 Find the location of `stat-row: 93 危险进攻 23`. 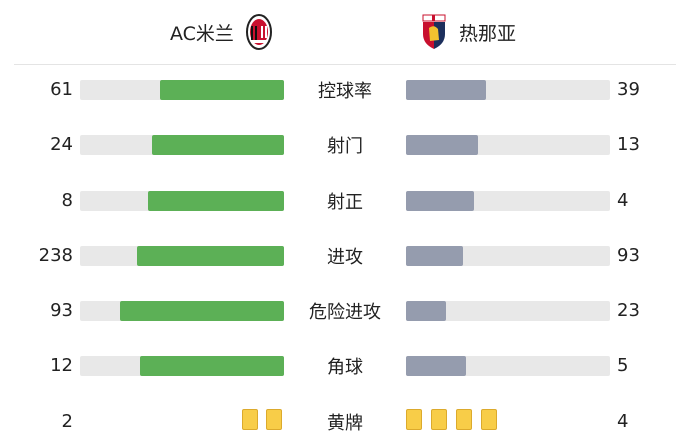

stat-row: 93 危险进攻 23 is located at coordinates (345, 311).